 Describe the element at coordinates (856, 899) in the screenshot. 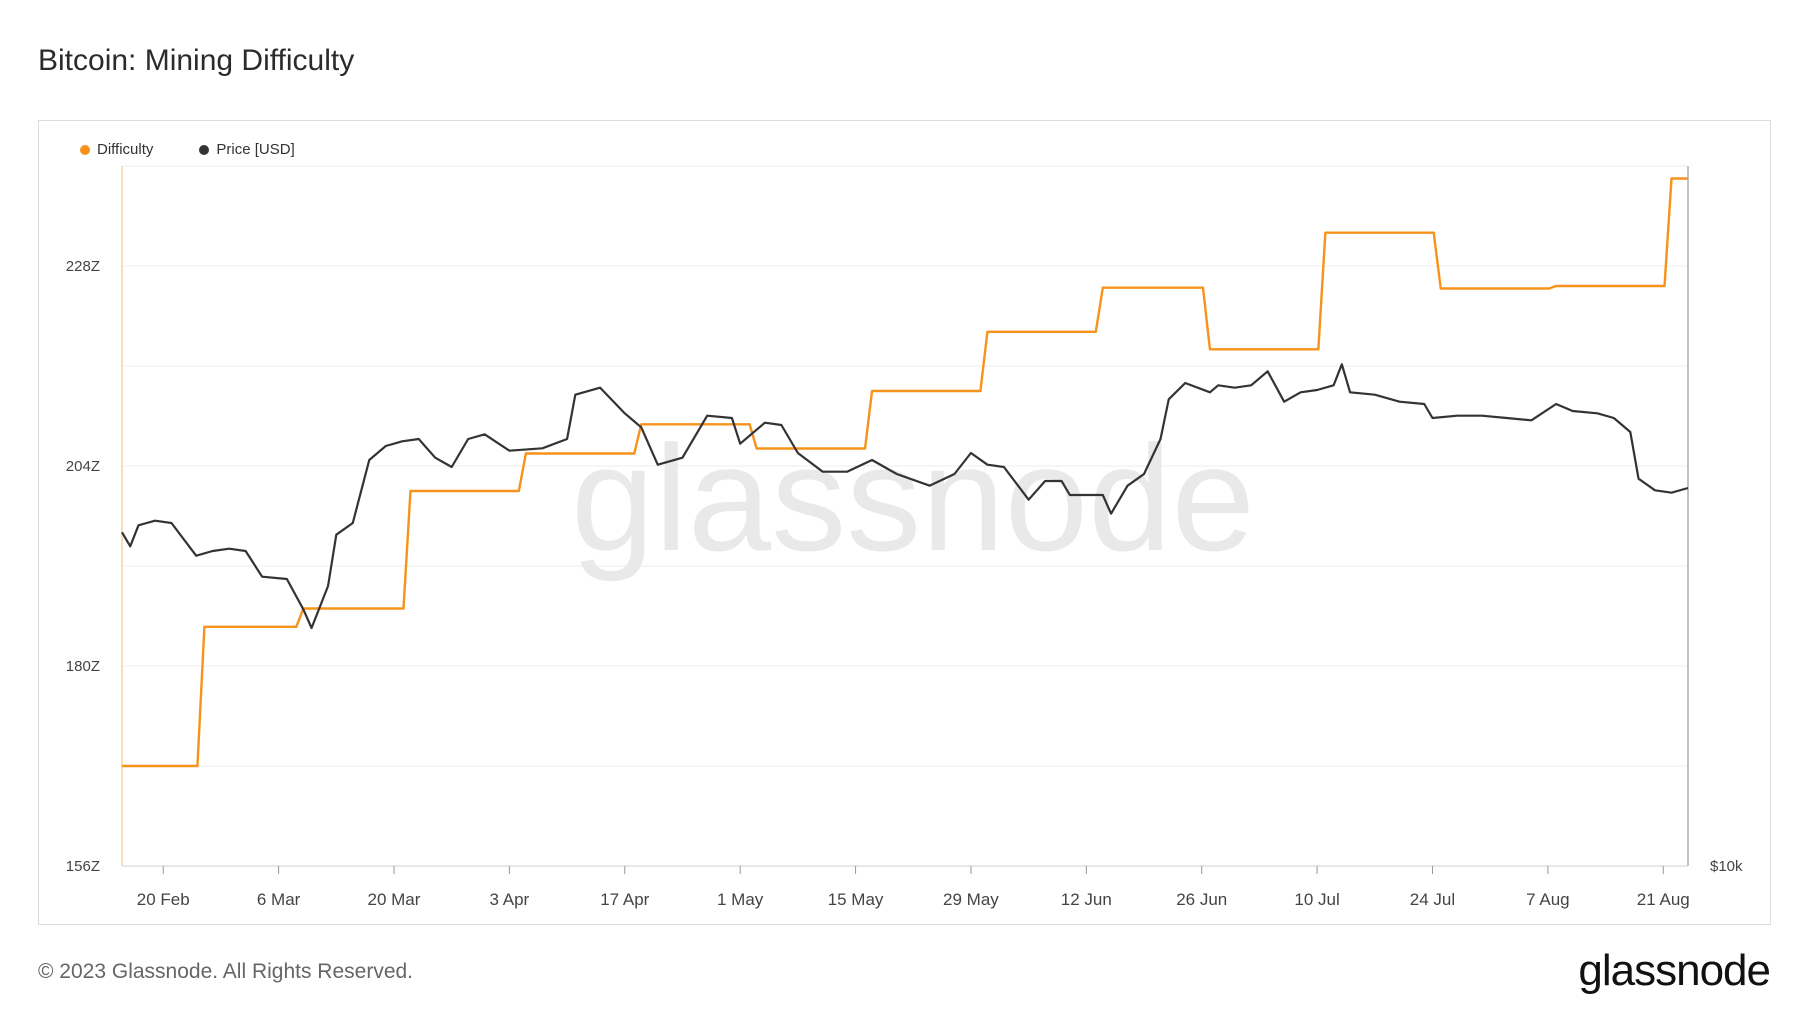

I see `x-tick-label: 15 May` at that location.